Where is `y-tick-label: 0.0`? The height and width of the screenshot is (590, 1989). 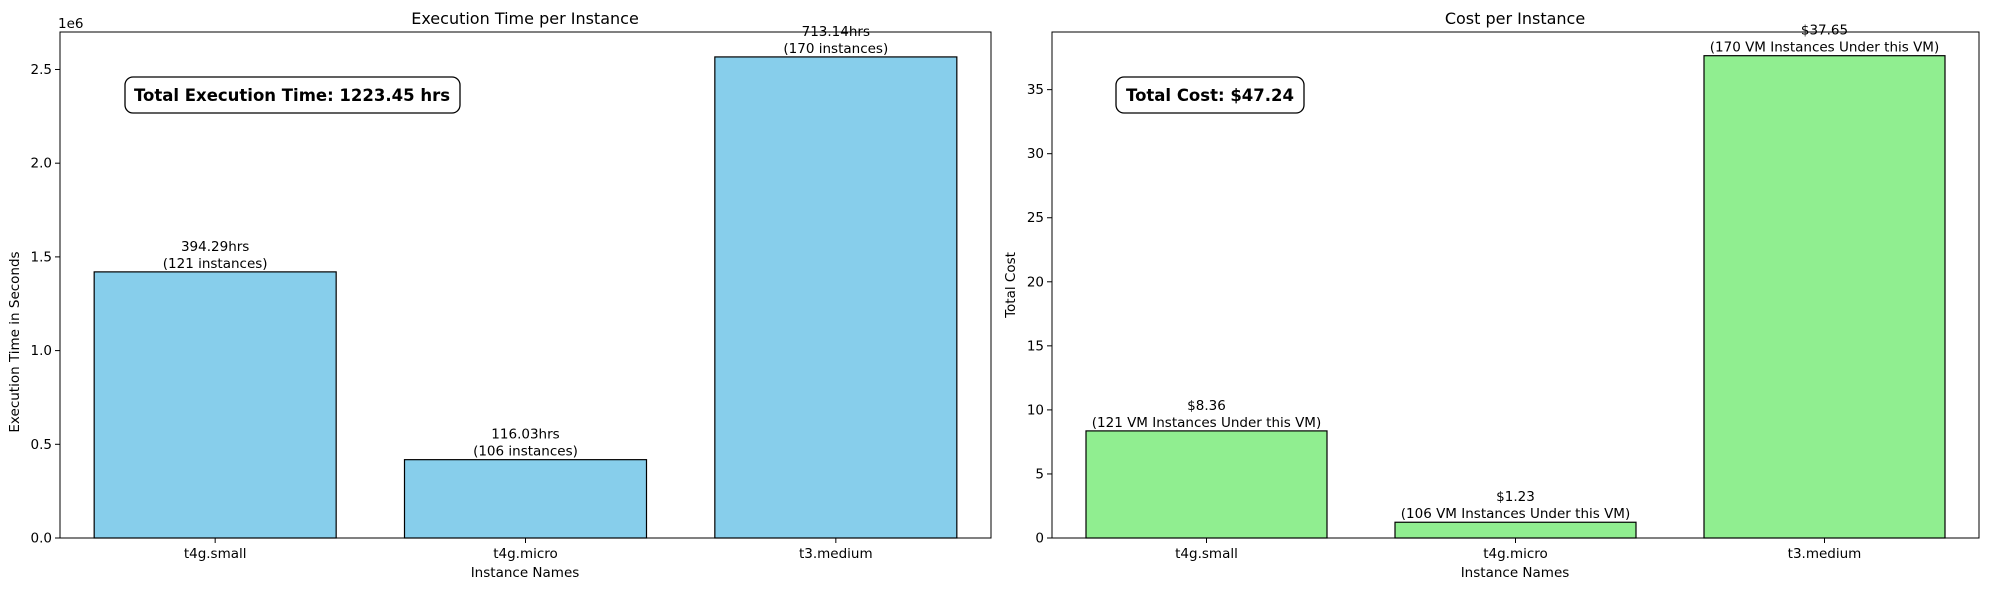 y-tick-label: 0.0 is located at coordinates (41, 539).